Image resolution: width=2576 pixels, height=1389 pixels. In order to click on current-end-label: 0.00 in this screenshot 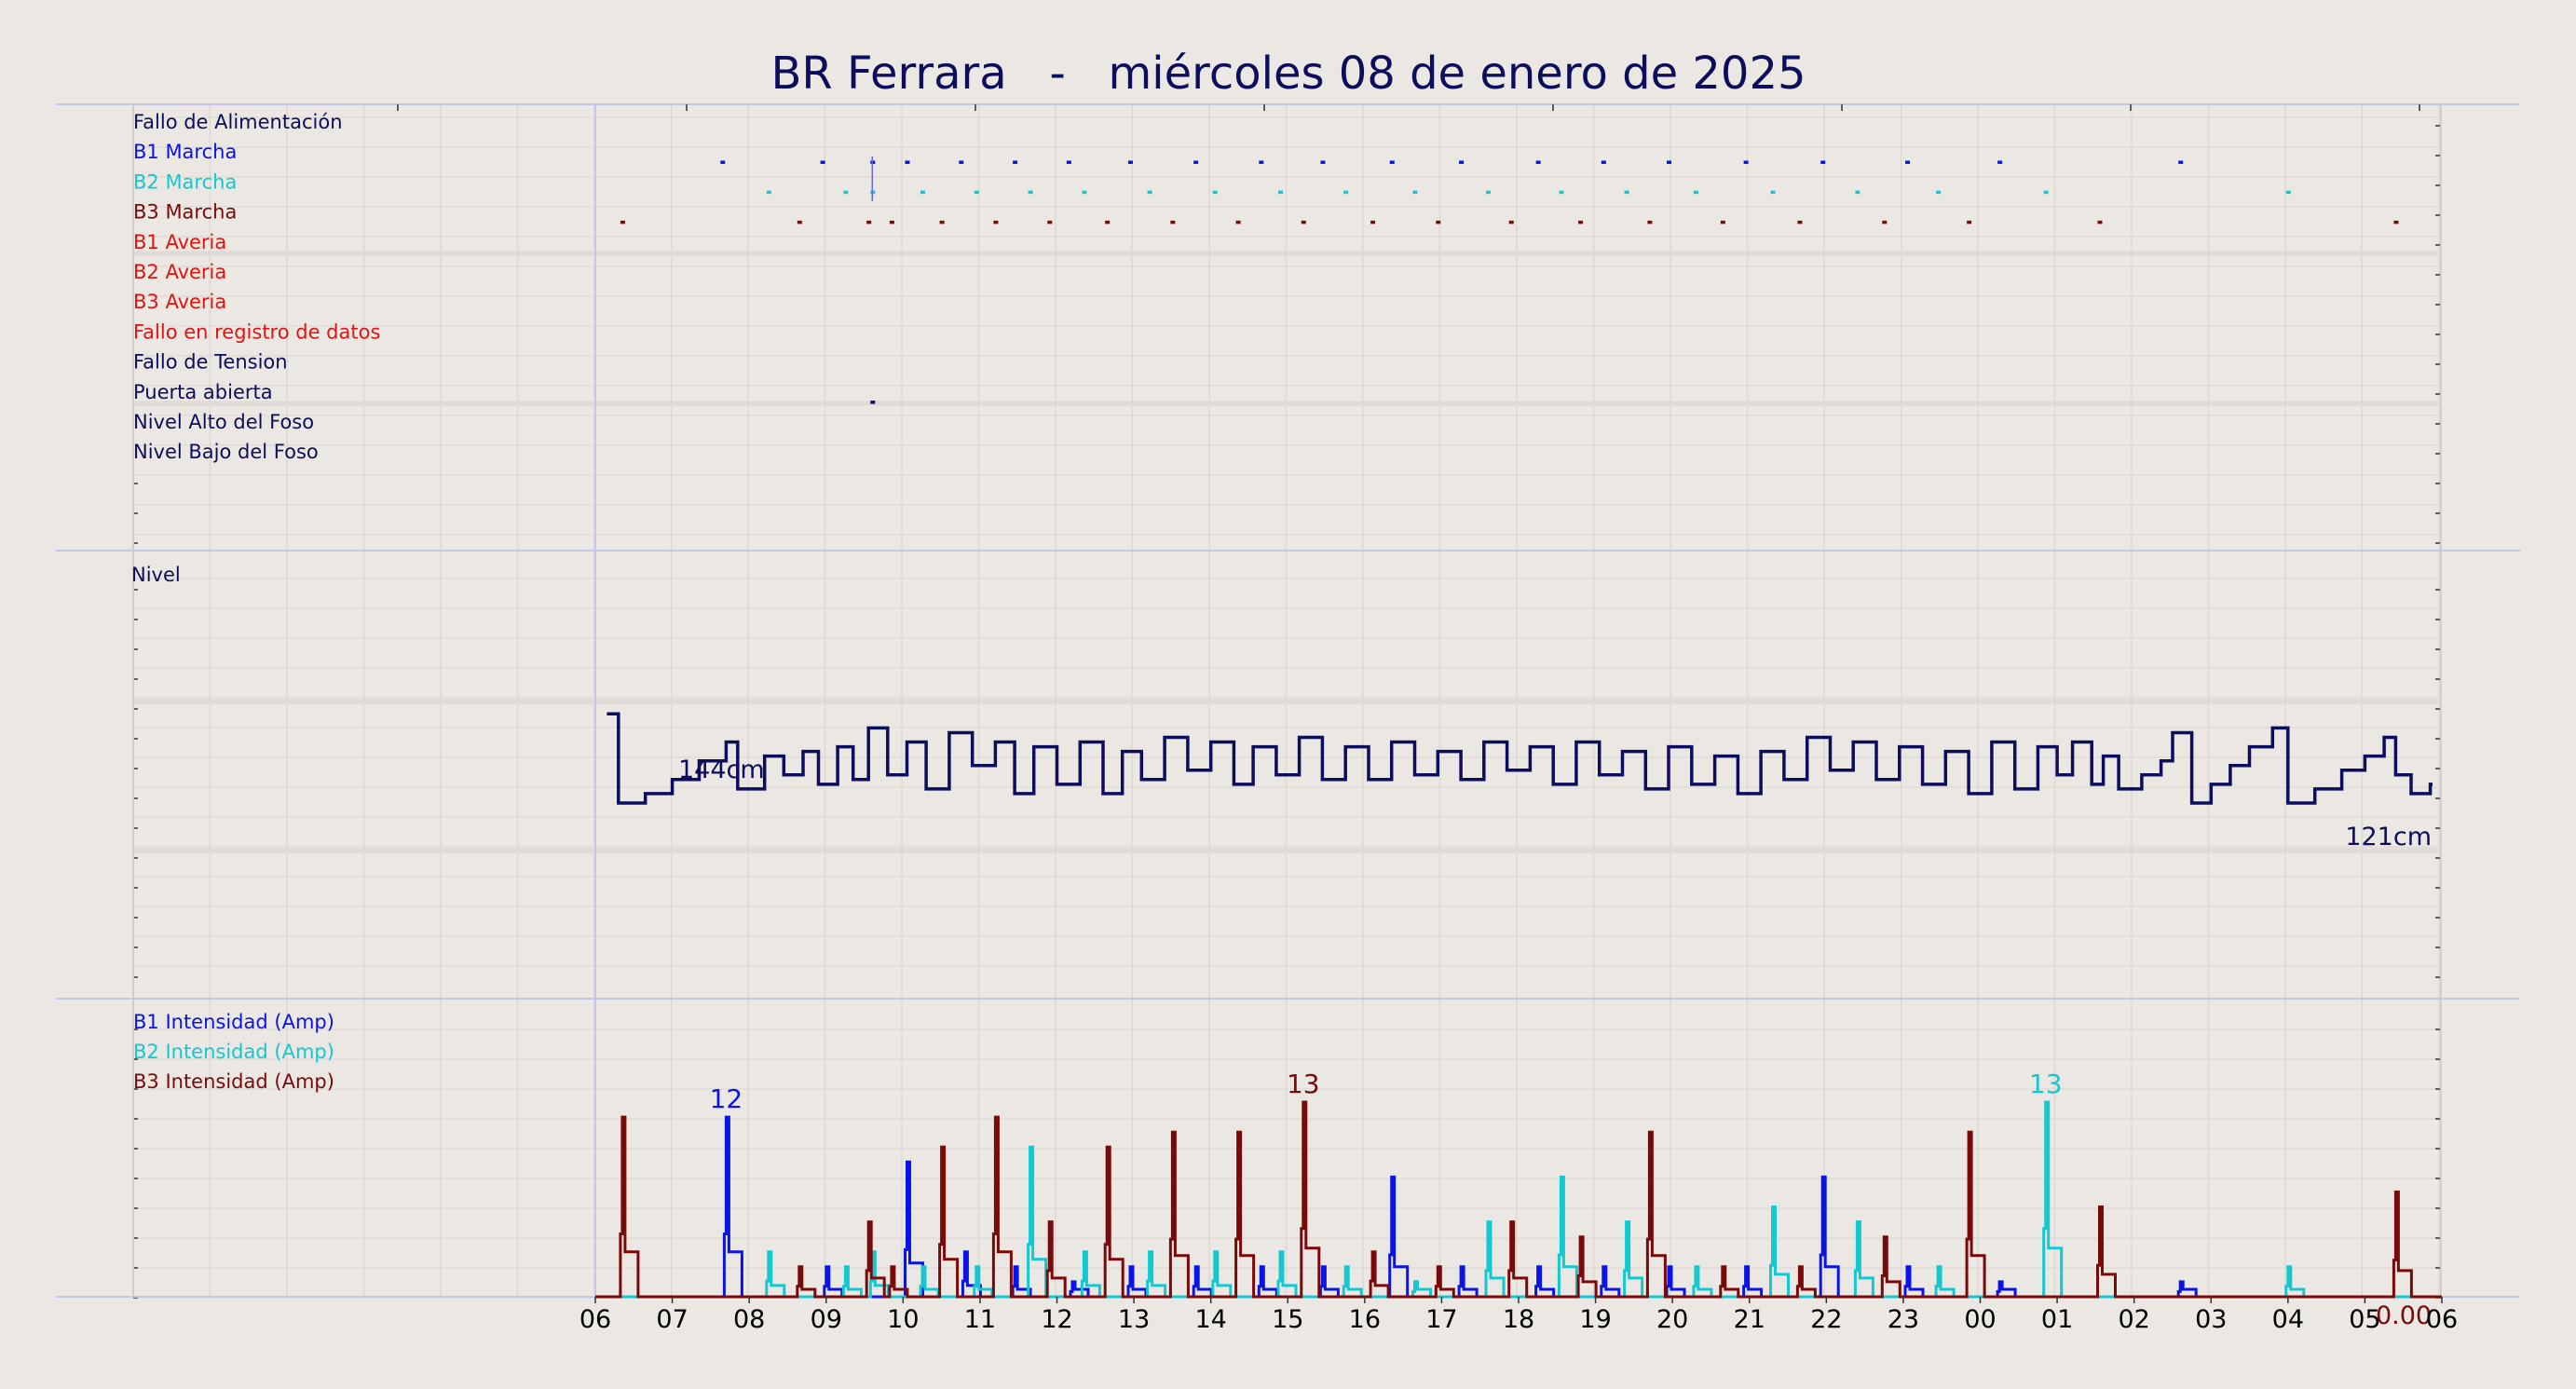, I will do `click(2404, 1315)`.